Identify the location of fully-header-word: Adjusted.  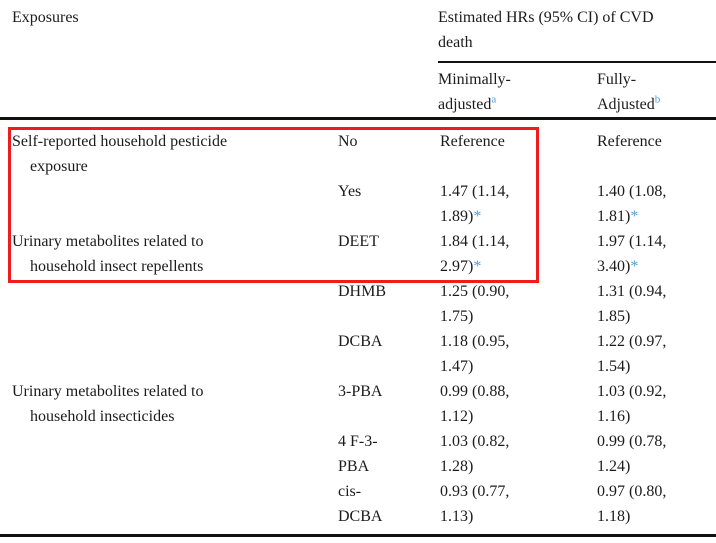
(626, 104).